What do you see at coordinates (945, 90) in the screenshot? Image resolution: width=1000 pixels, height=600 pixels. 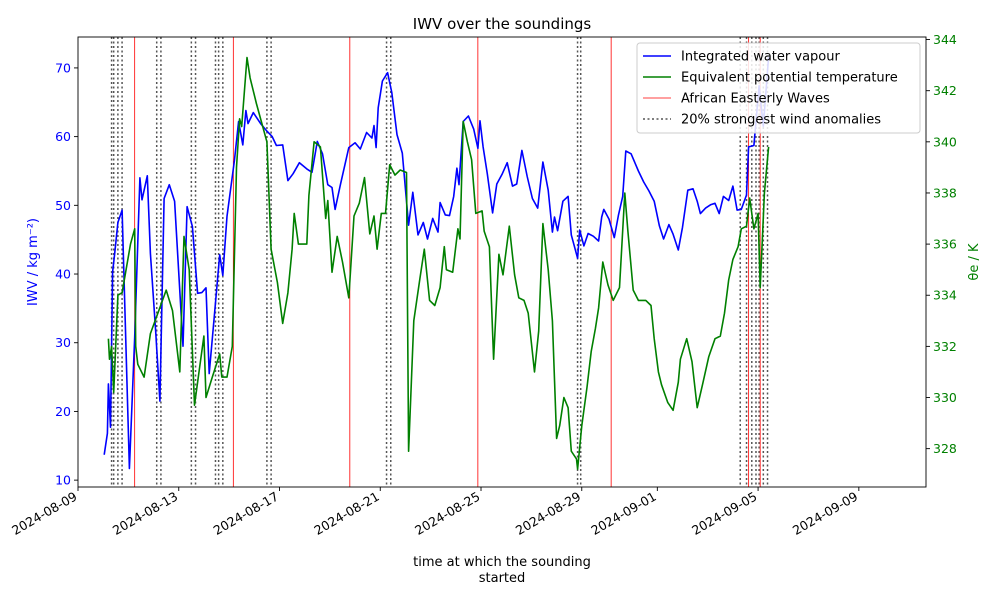 I see `y-right-tick-label: 342` at bounding box center [945, 90].